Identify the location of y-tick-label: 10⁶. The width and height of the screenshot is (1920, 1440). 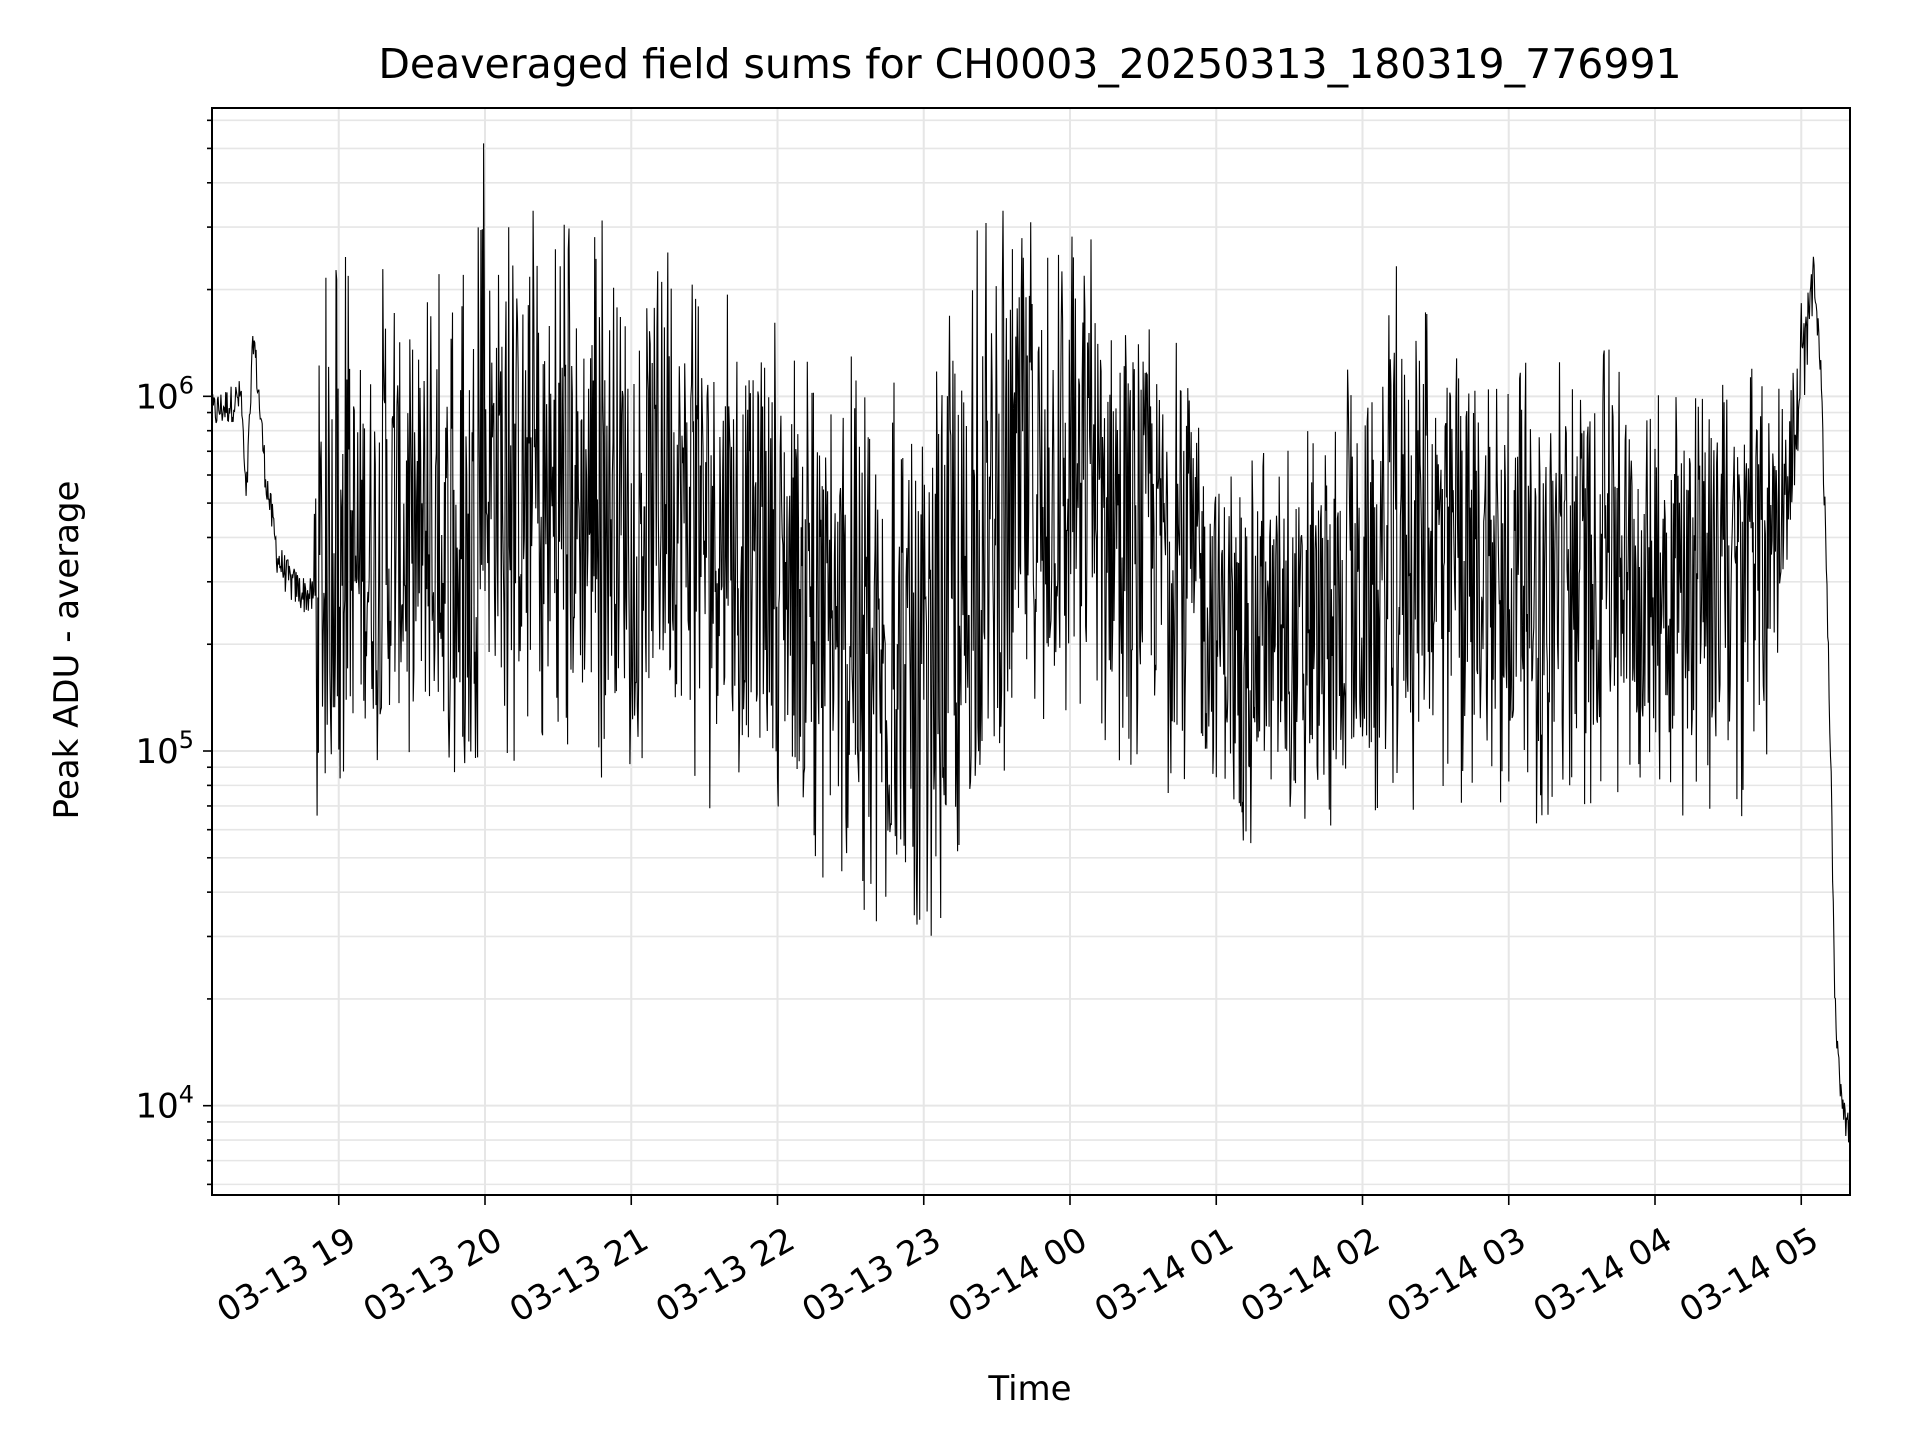
(164, 394).